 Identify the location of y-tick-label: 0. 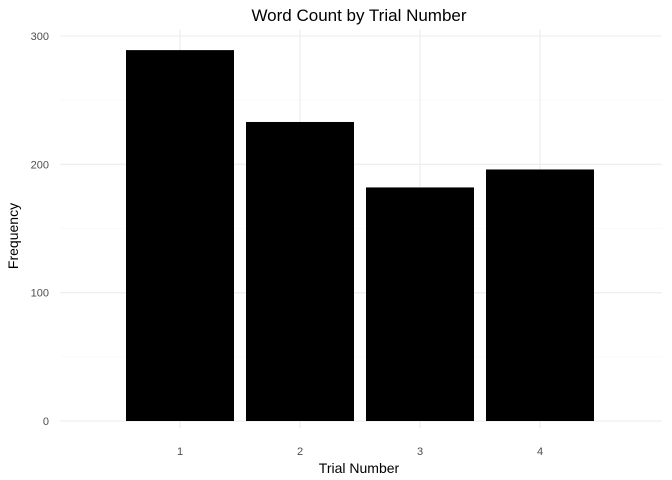
(46, 422).